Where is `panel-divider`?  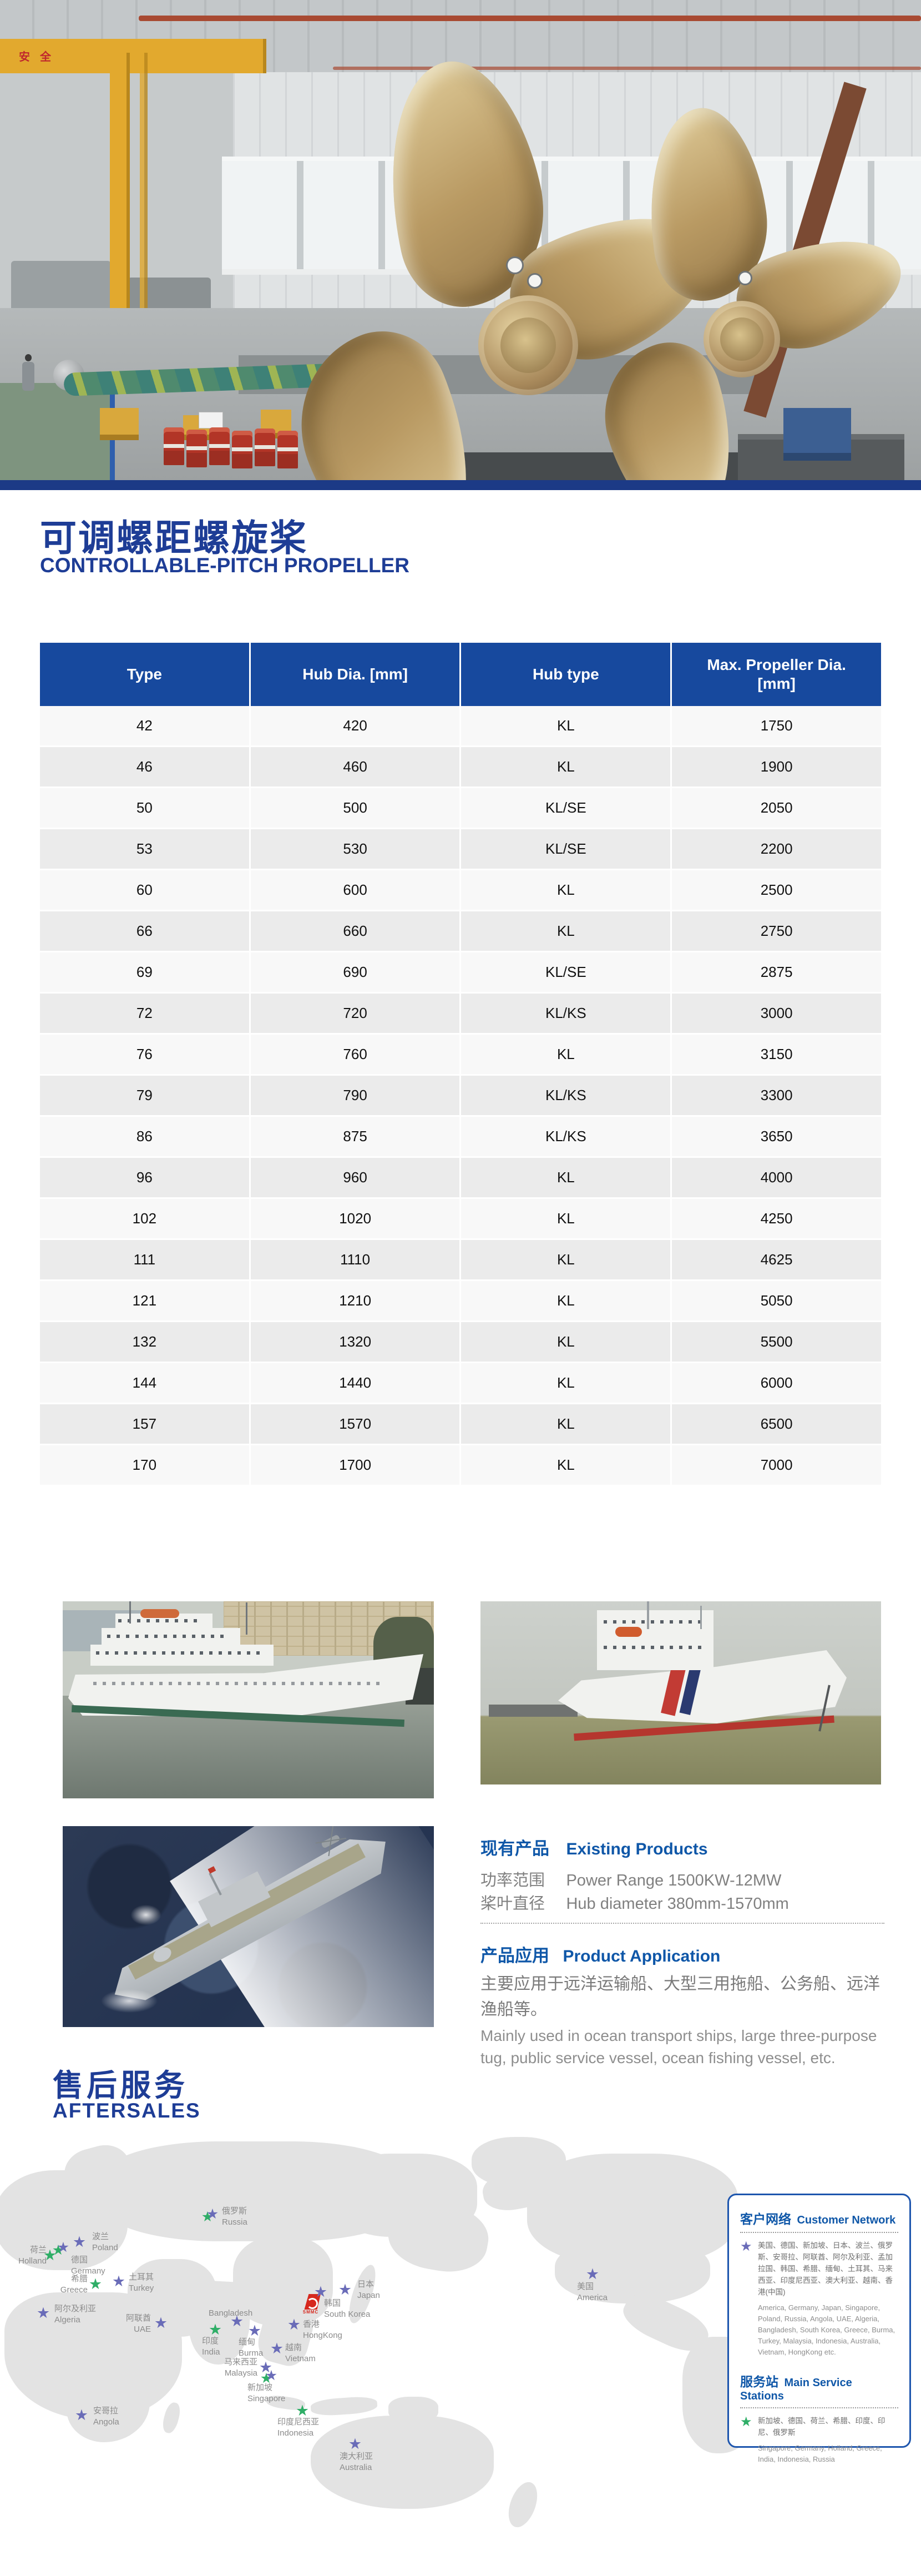 panel-divider is located at coordinates (819, 2232).